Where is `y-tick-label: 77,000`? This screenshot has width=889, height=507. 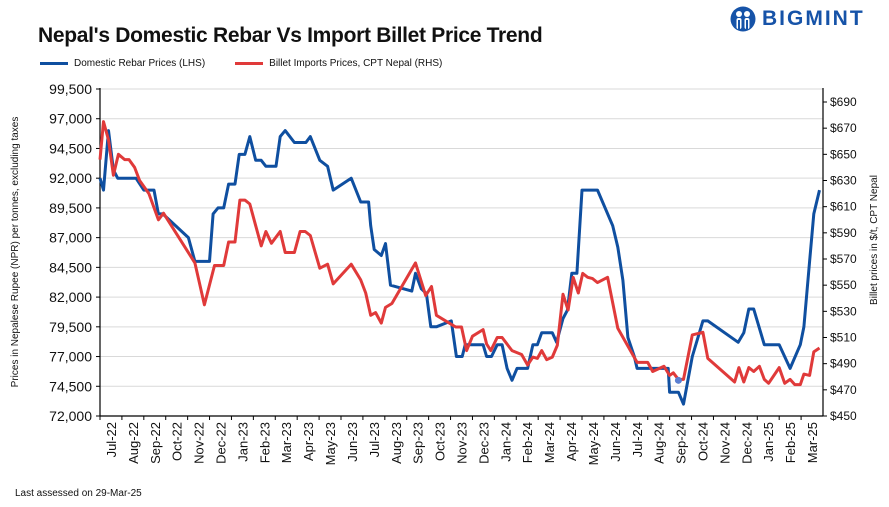 y-tick-label: 77,000 is located at coordinates (70, 357).